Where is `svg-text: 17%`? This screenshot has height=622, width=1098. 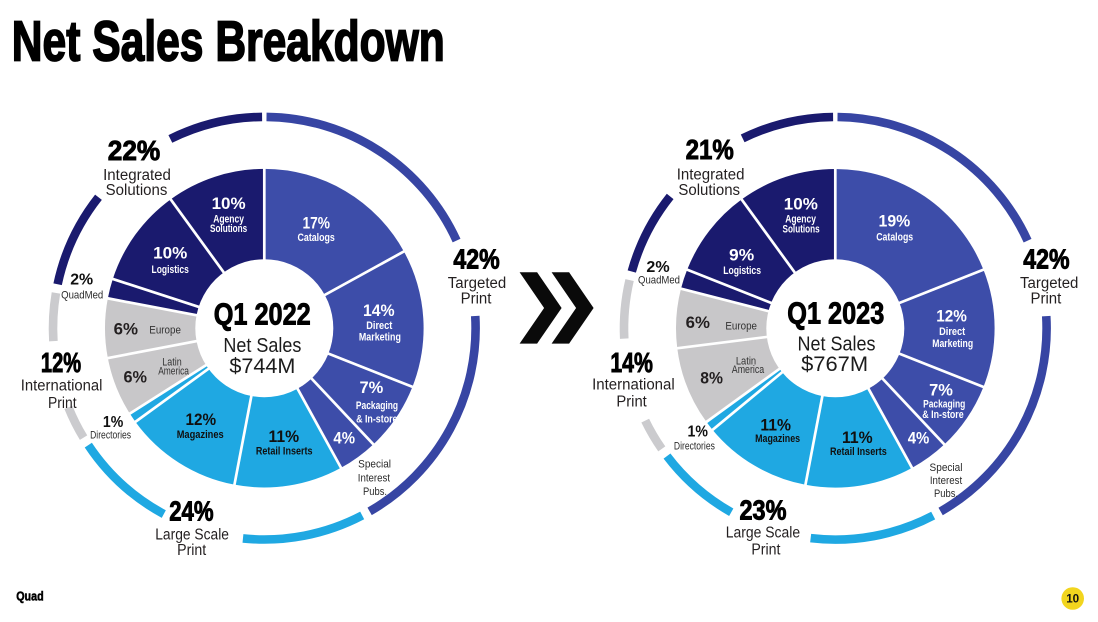
svg-text: 17% is located at coordinates (316, 223).